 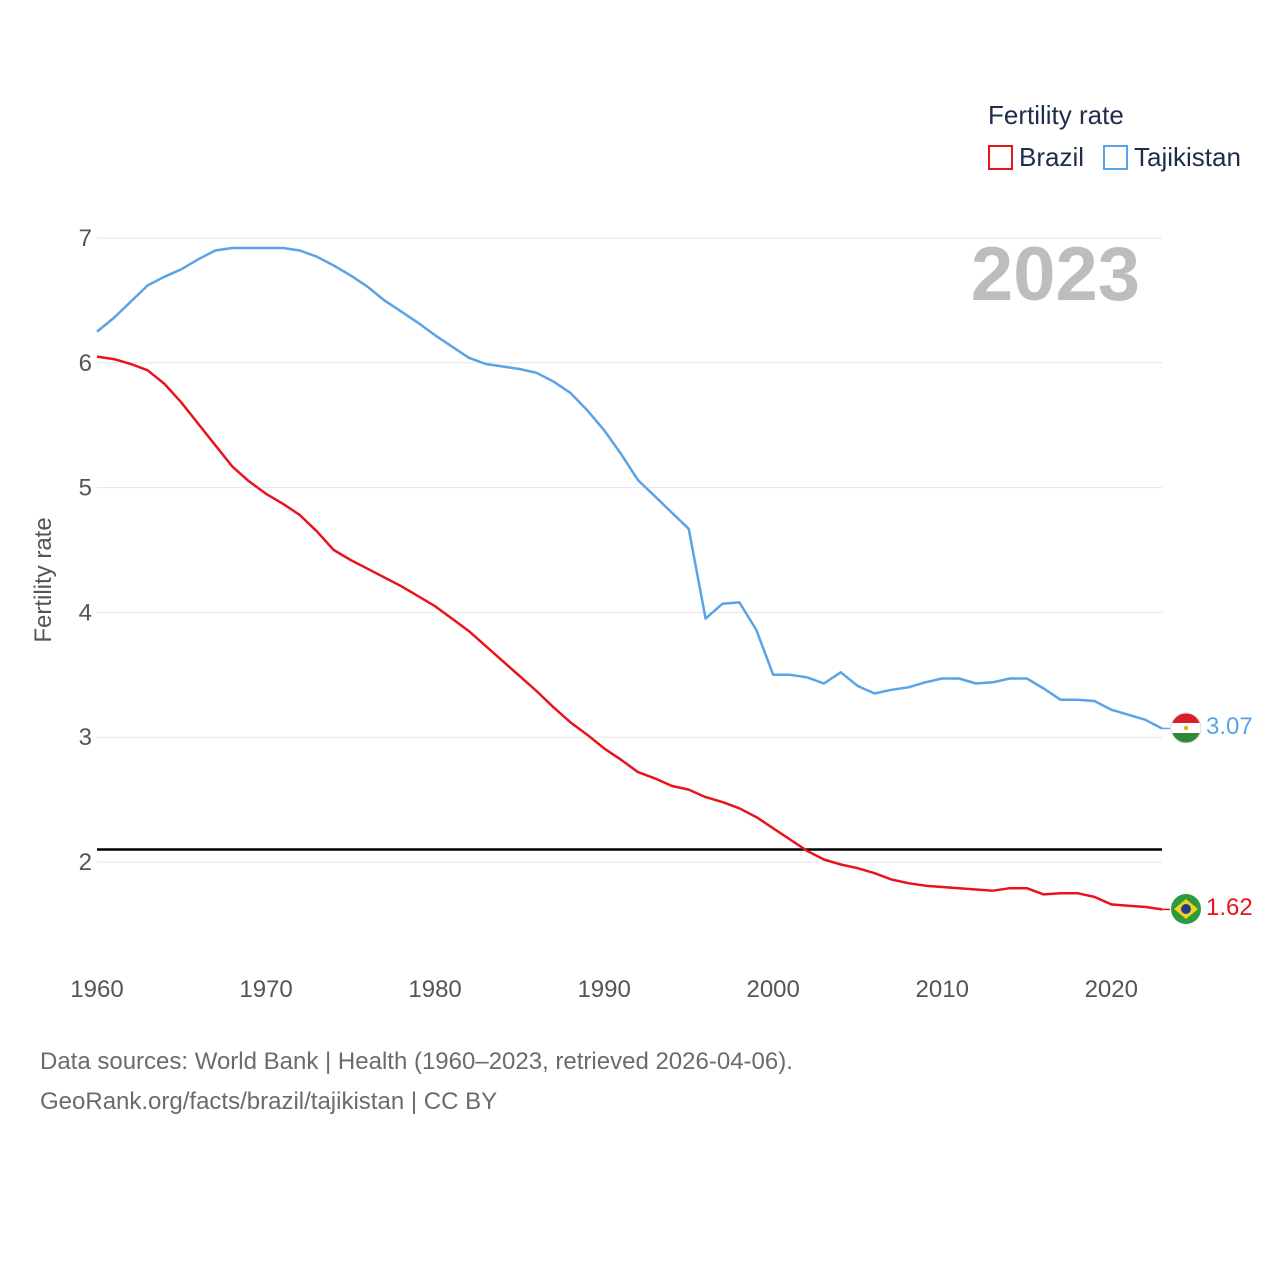 I want to click on y-tick-label: 5, so click(x=85, y=488).